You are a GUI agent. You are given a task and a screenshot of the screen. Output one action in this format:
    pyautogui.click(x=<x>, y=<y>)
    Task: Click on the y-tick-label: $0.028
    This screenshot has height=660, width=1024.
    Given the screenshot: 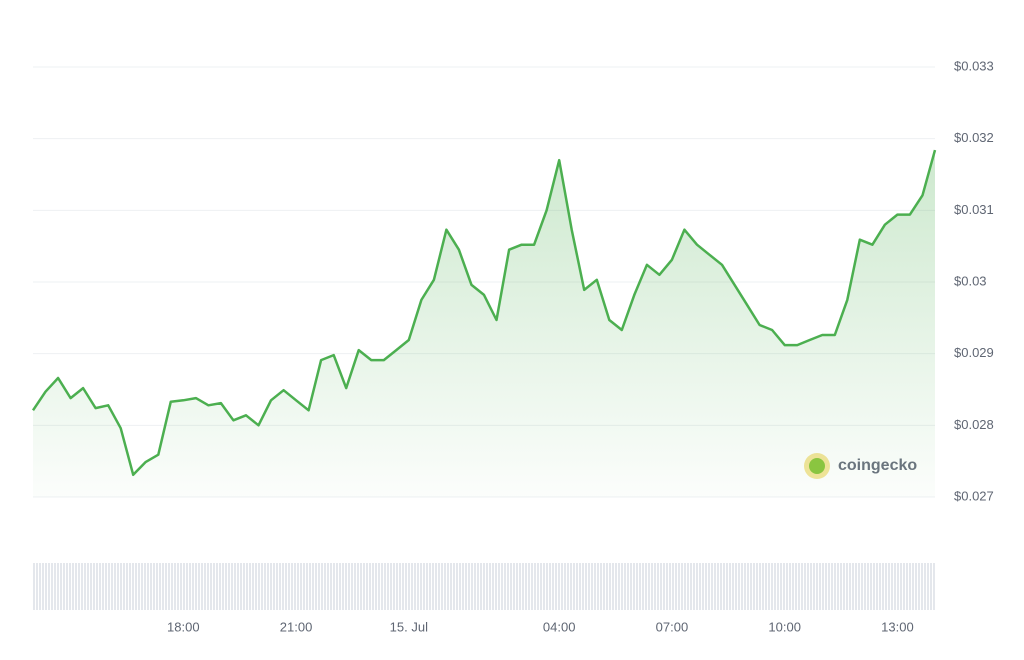 What is the action you would take?
    pyautogui.click(x=974, y=424)
    